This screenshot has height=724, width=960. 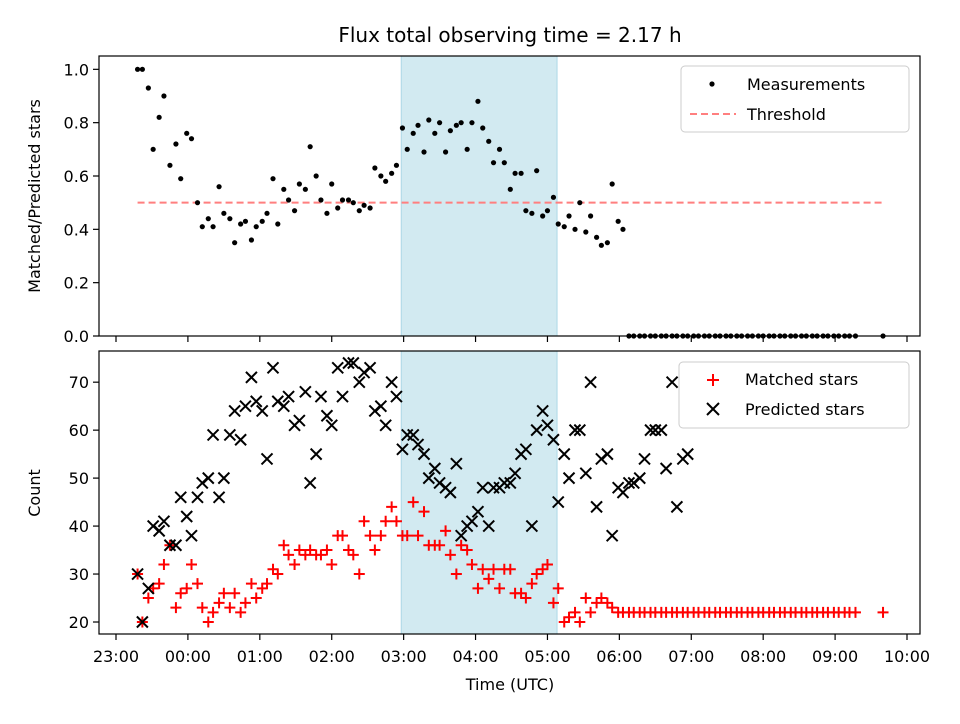 I want to click on legend-dot-marker, so click(x=712, y=84).